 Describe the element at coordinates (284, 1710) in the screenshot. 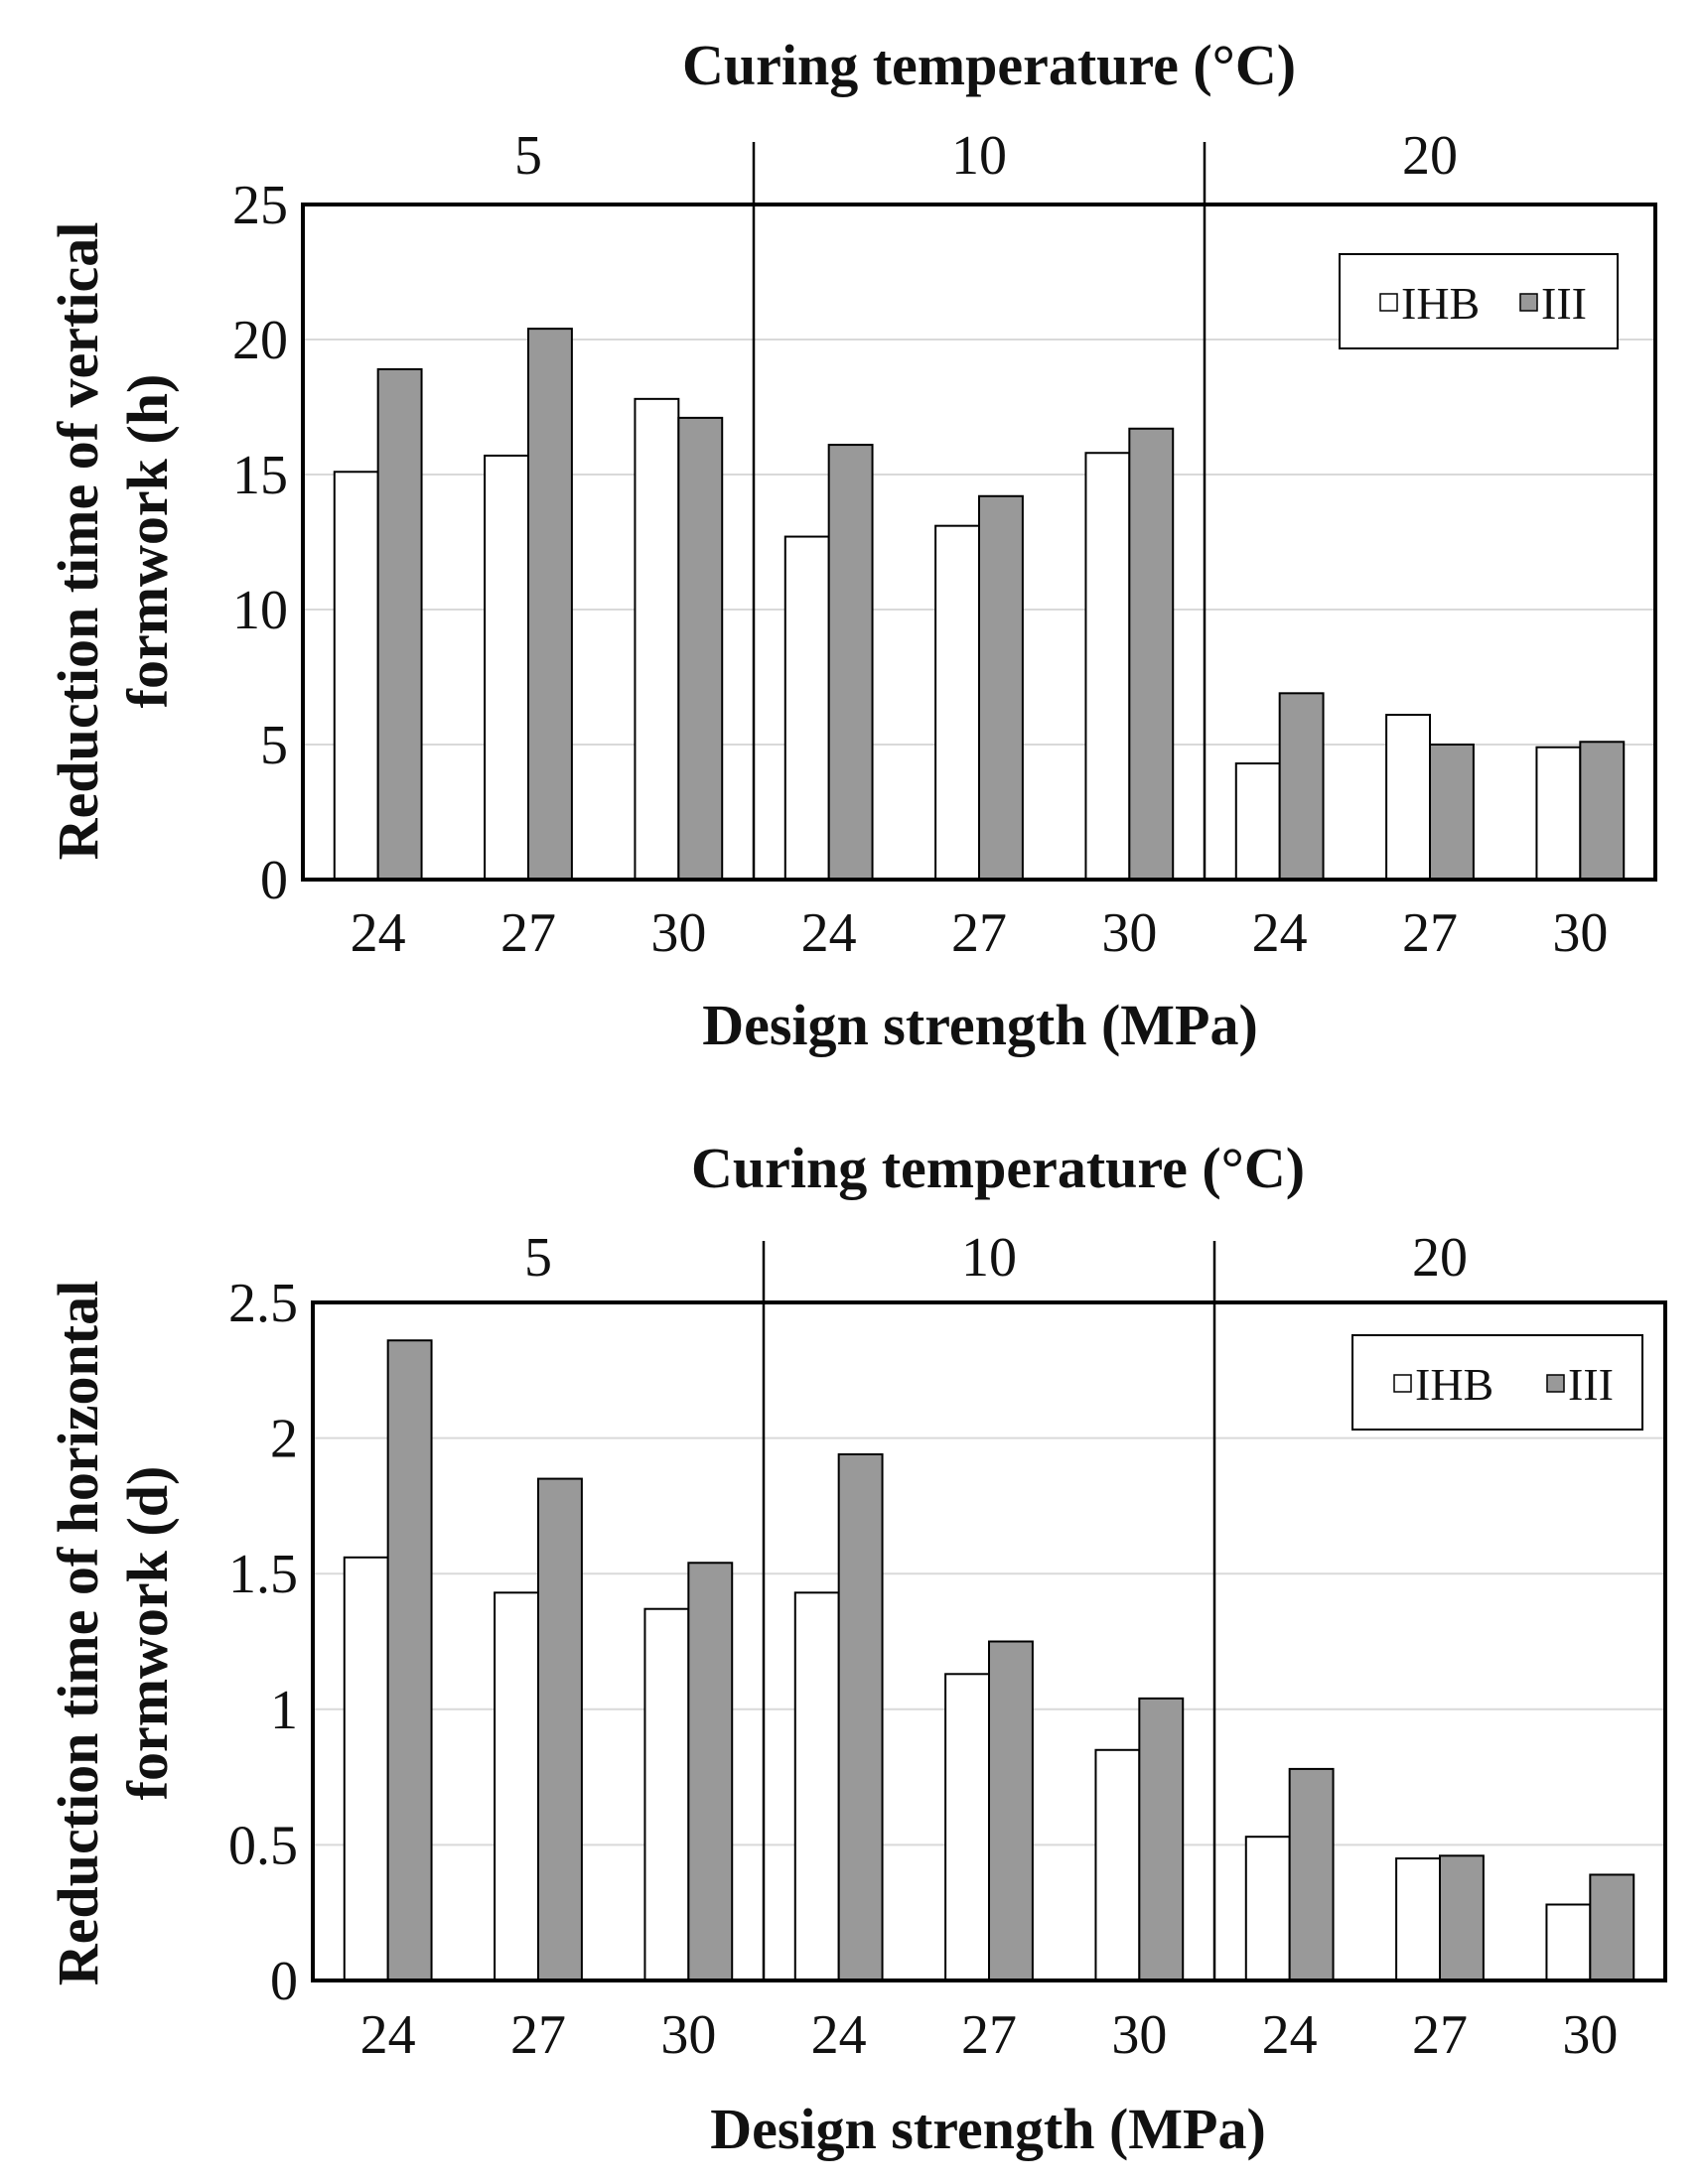

I see `y-tick-label: 1` at that location.